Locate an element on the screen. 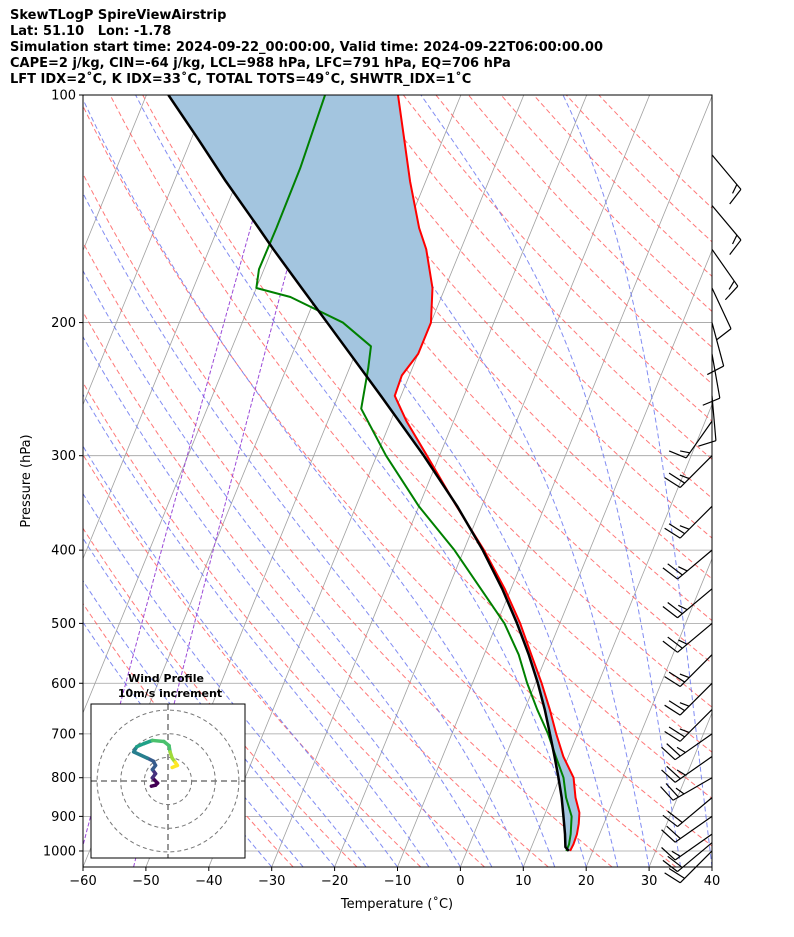  x-tick-label: −20 is located at coordinates (334, 881).